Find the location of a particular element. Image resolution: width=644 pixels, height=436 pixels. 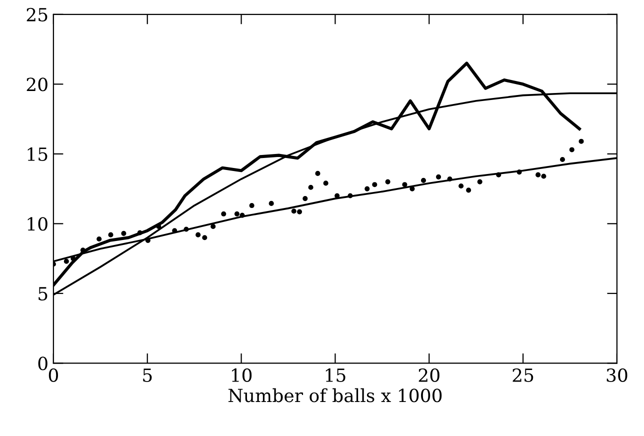

x-tick-label: 25 is located at coordinates (523, 375).